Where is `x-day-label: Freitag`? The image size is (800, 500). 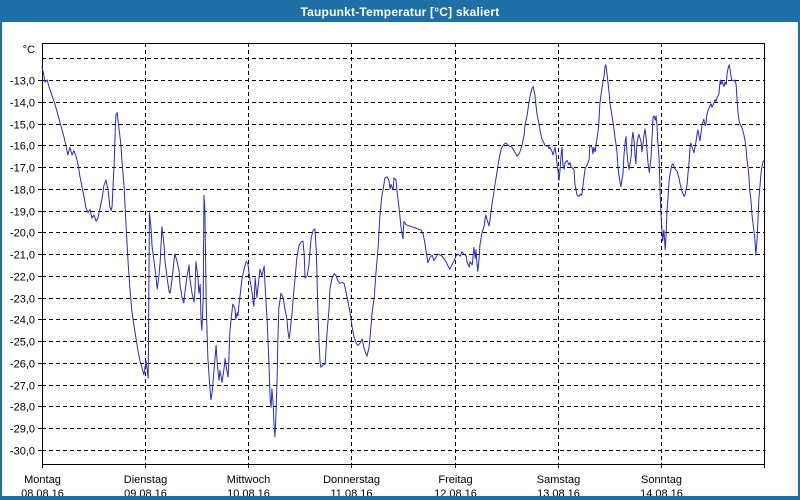 x-day-label: Freitag is located at coordinates (455, 480).